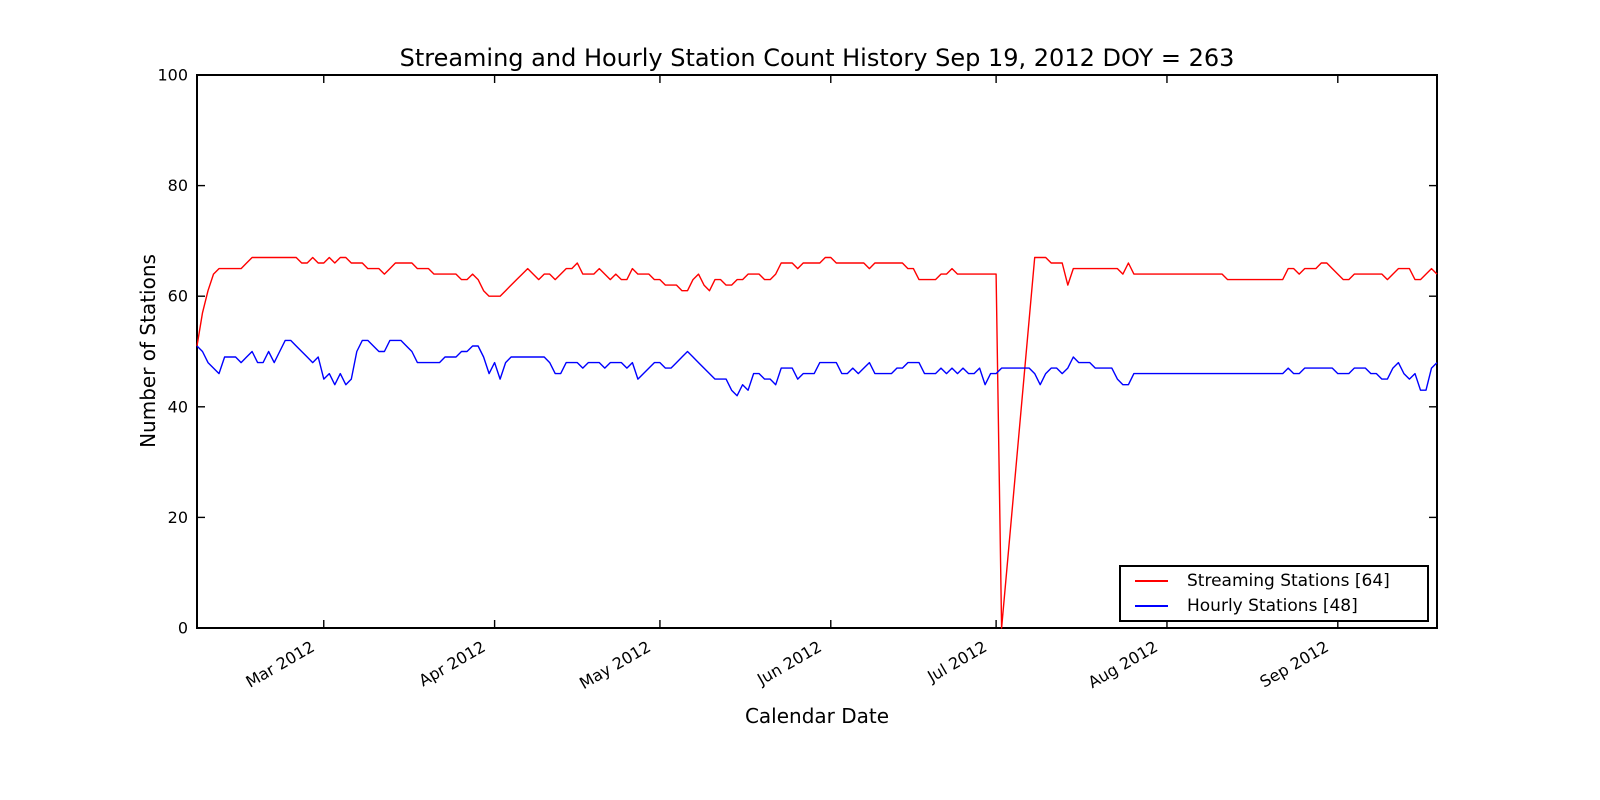 The height and width of the screenshot is (800, 1600). Describe the element at coordinates (817, 368) in the screenshot. I see `series-hourly-stations-line` at that location.